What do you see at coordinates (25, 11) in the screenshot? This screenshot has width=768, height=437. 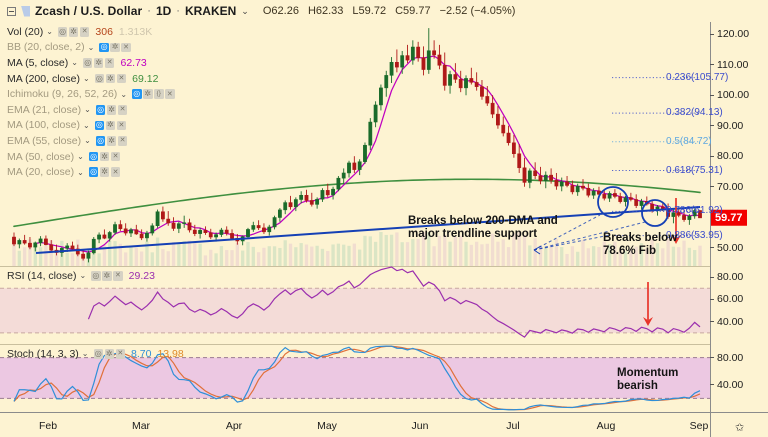 I see `symbol-logo-icon` at bounding box center [25, 11].